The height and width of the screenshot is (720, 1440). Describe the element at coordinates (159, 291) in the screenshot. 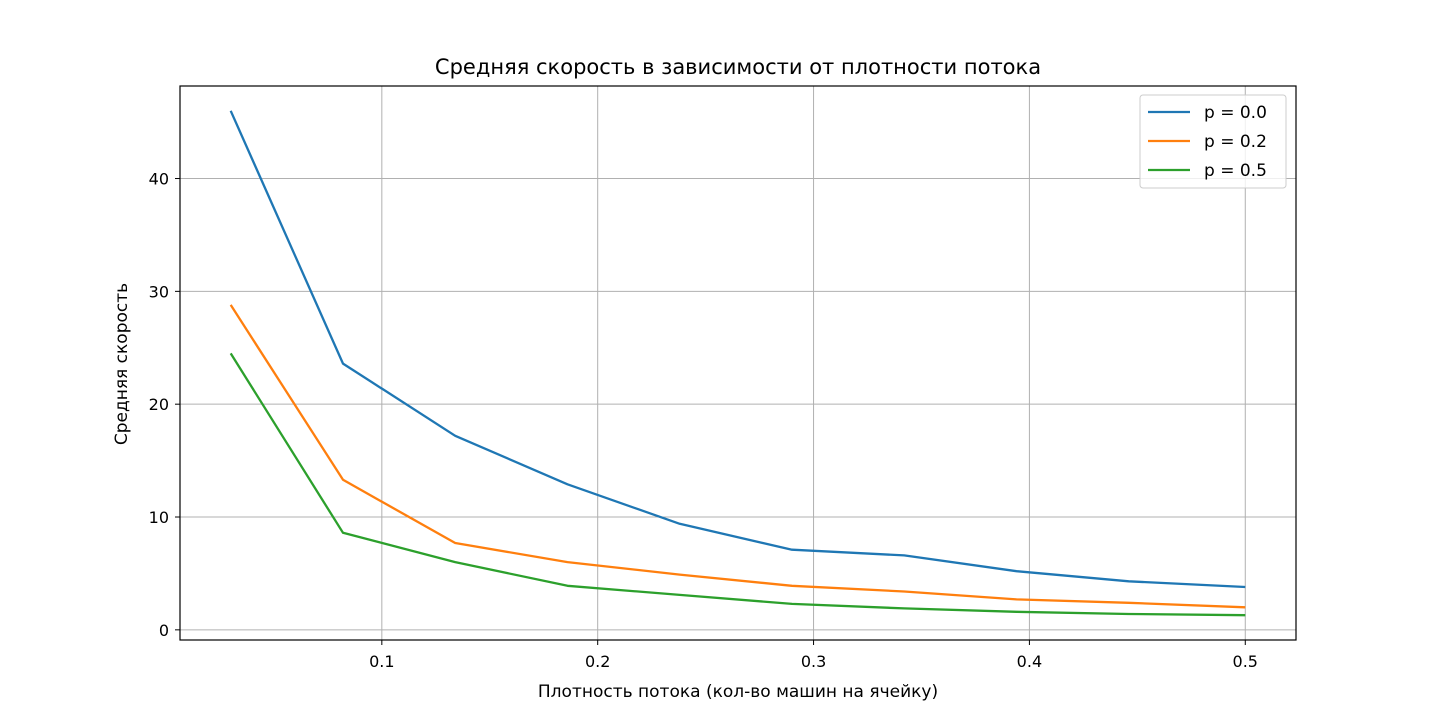

I see `y-tick-label: 30` at that location.